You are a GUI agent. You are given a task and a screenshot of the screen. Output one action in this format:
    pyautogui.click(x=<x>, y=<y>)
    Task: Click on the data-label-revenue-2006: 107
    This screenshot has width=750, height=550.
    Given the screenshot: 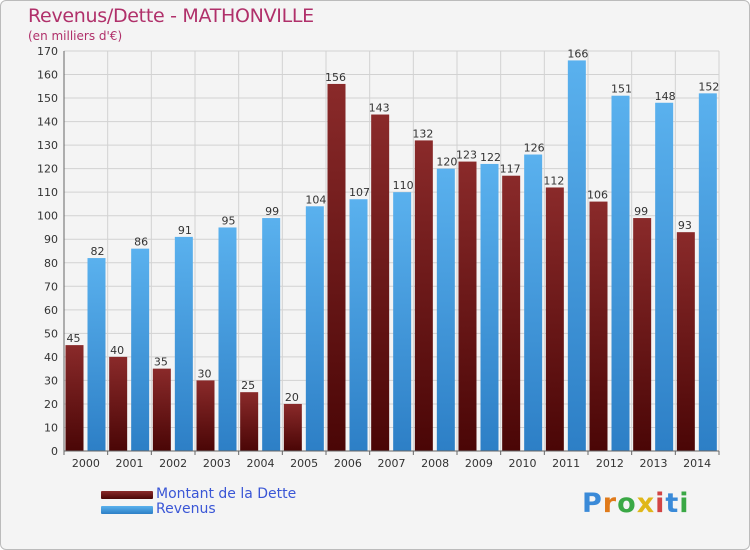 What is the action you would take?
    pyautogui.click(x=359, y=192)
    